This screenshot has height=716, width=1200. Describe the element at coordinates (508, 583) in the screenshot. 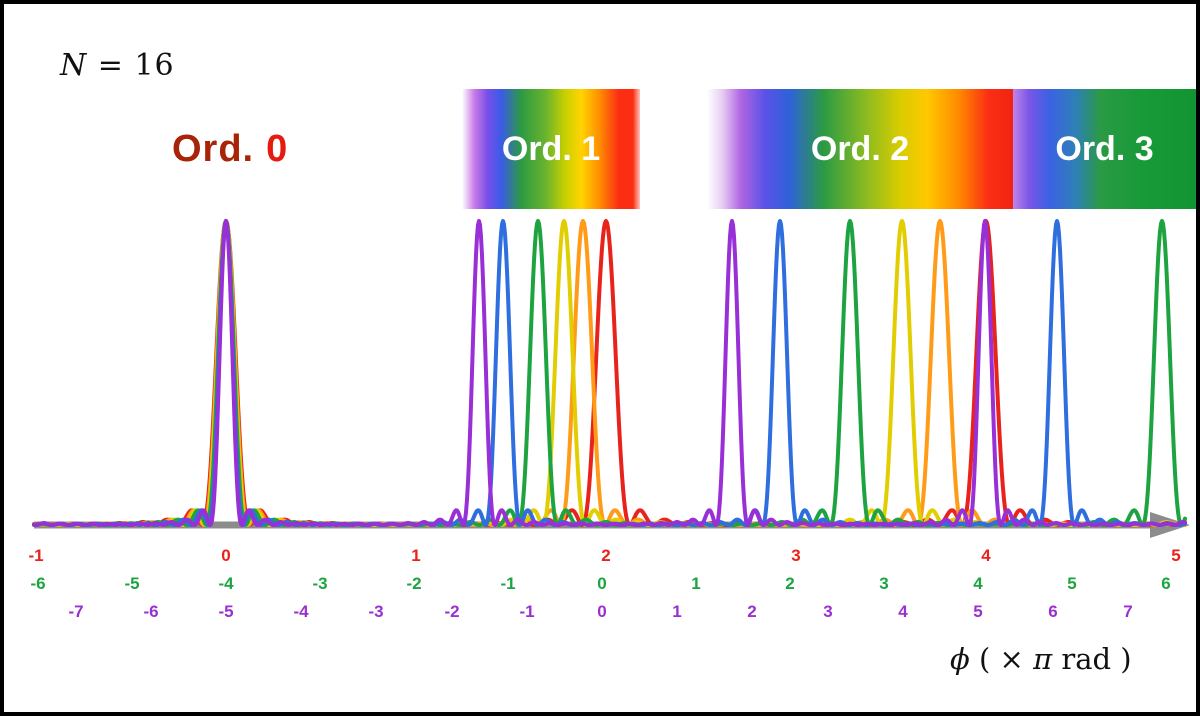

I see `tick-green-axis--1: -1` at that location.